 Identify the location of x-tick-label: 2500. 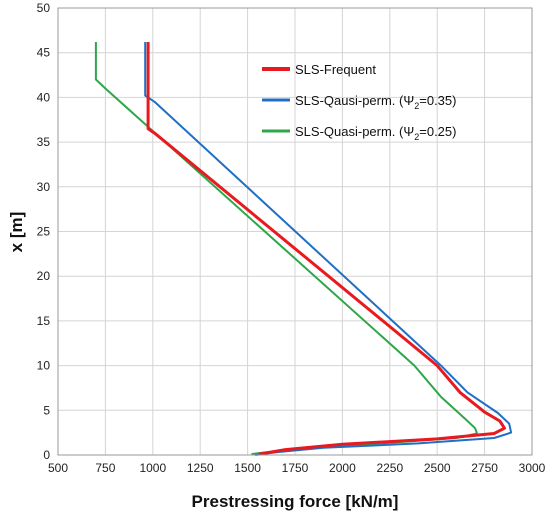
(437, 468).